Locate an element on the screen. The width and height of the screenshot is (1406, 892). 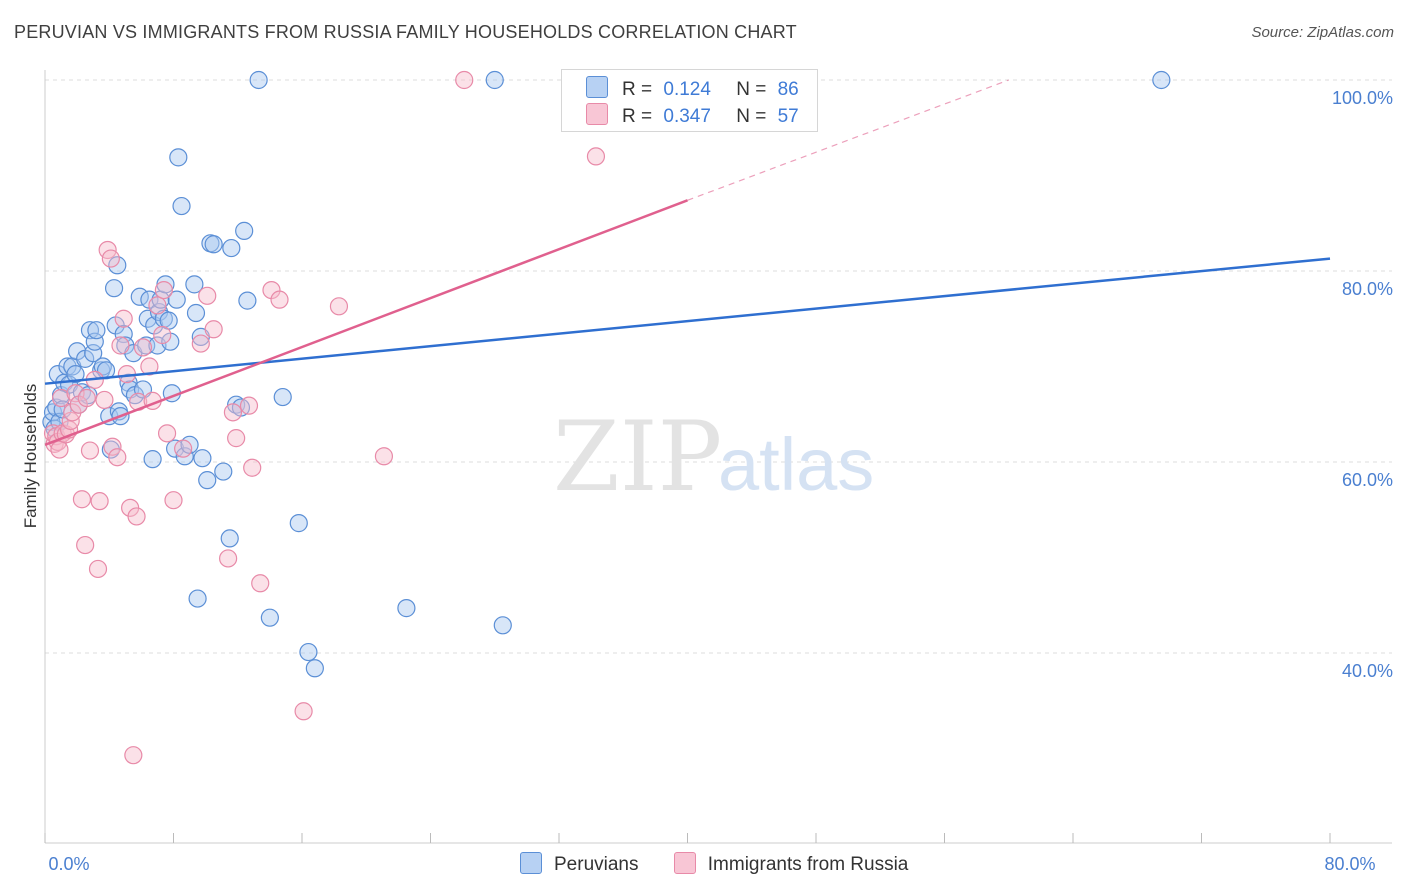
series-legend: Peruvians Immigrants from Russia is located at coordinates (729, 864).